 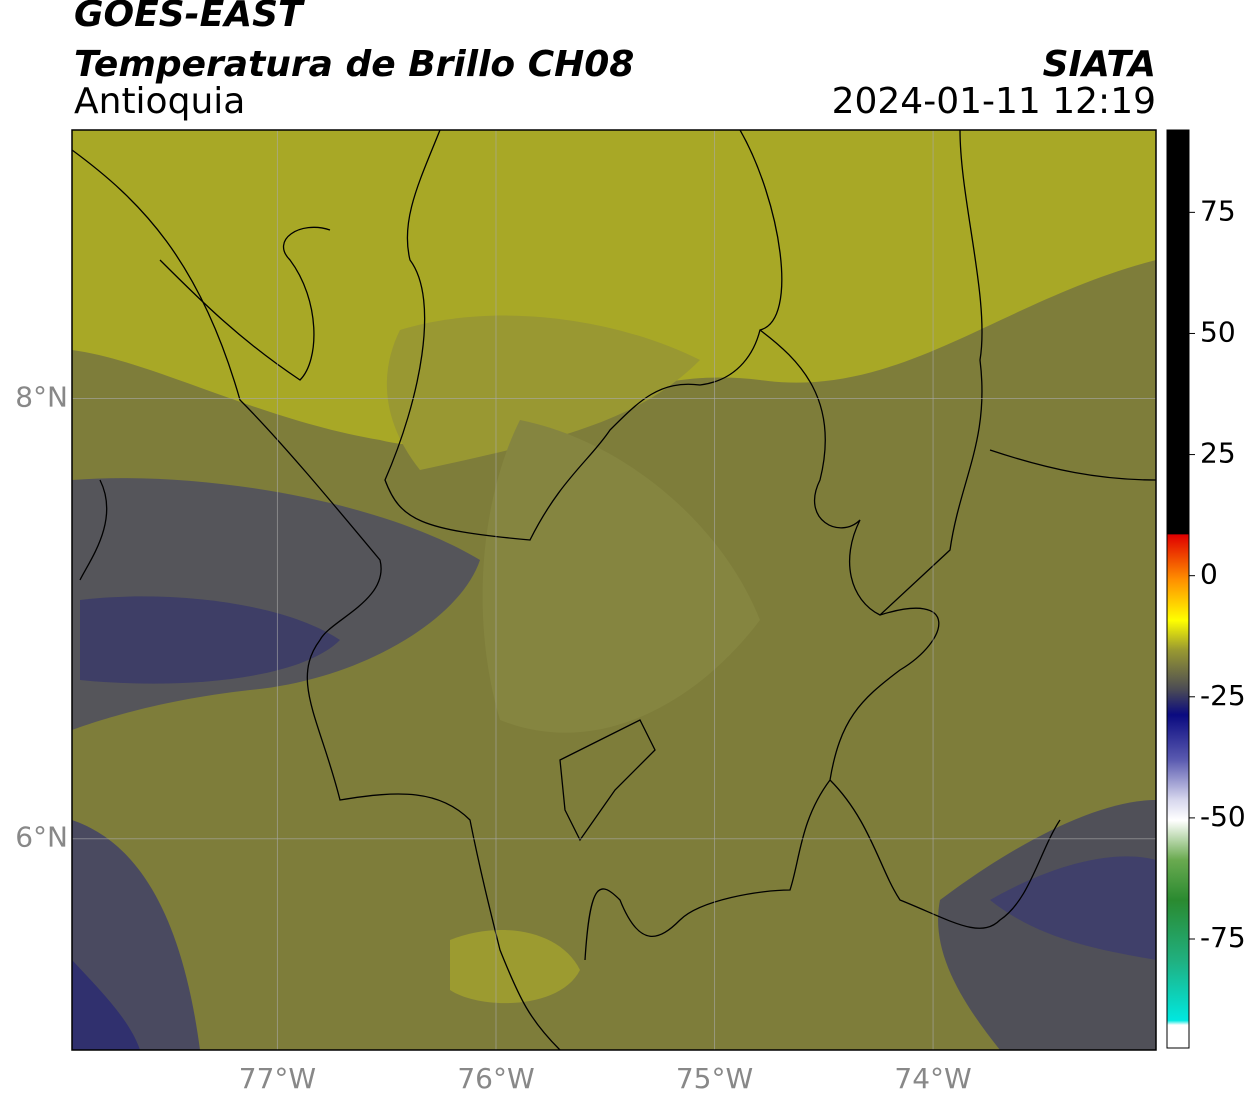 What do you see at coordinates (1209, 574) in the screenshot?
I see `colorbar-tick-label: 0` at bounding box center [1209, 574].